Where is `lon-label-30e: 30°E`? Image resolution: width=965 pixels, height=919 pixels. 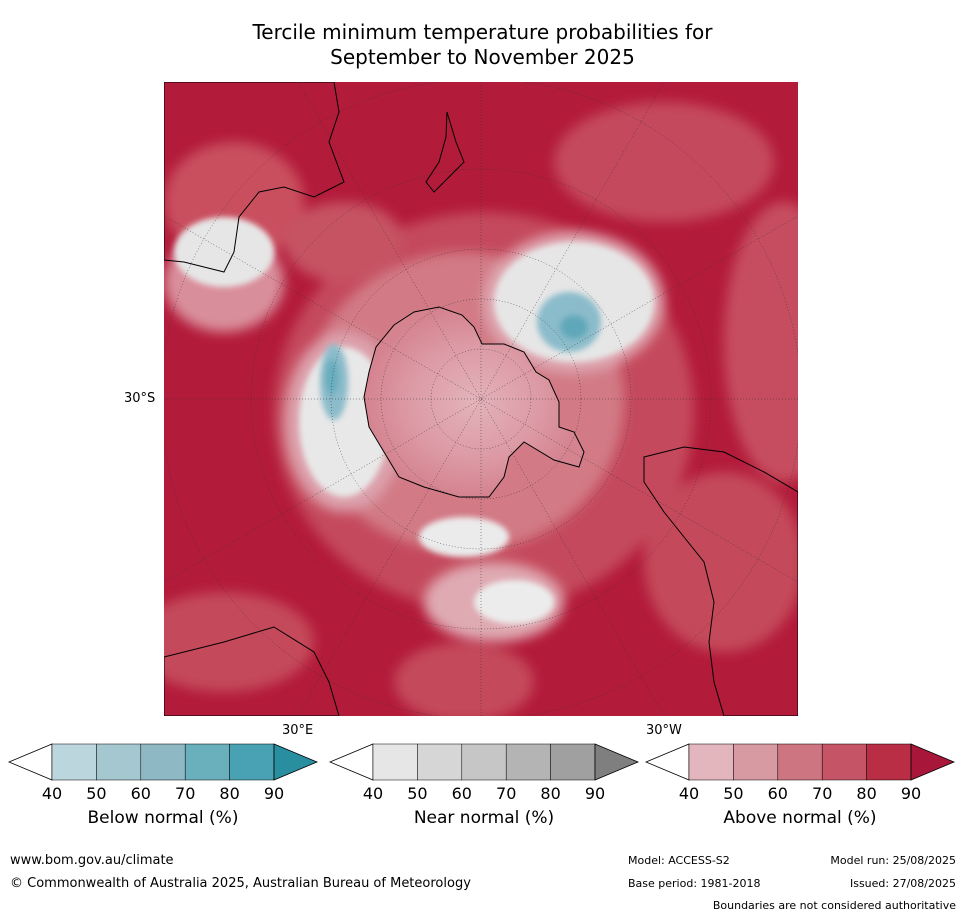 lon-label-30e: 30°E is located at coordinates (298, 730).